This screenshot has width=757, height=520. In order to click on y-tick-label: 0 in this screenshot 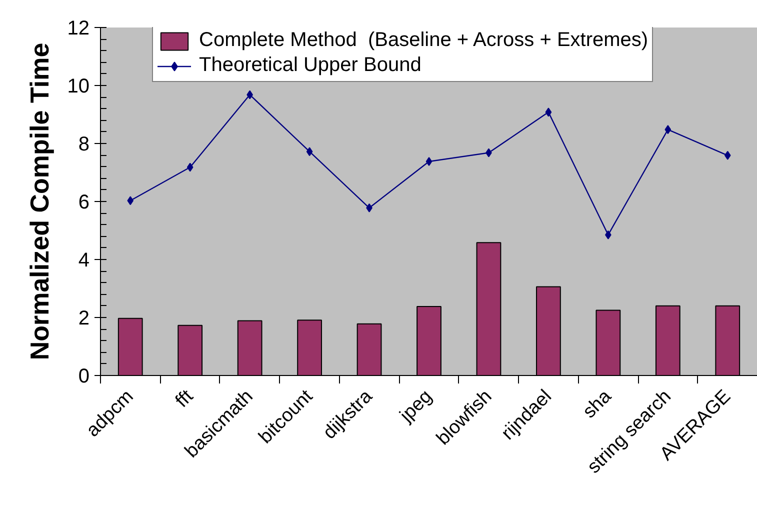, I will do `click(84, 377)`.